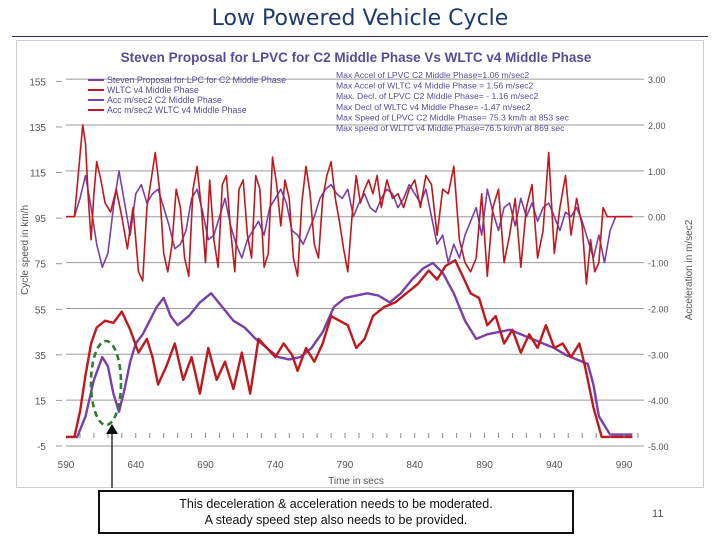 The width and height of the screenshot is (720, 540). I want to click on y-axis-label: Cycle speed in km/h, so click(25, 250).